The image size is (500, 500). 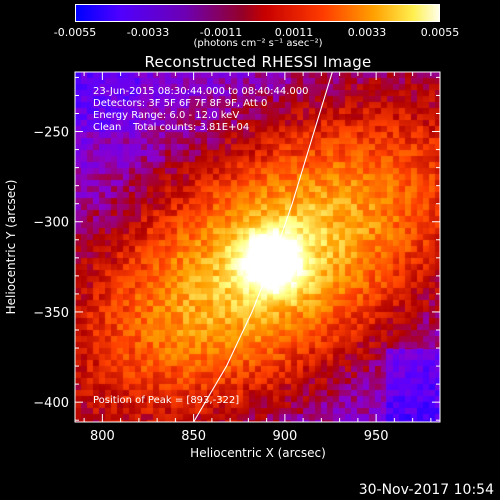 What do you see at coordinates (440, 32) in the screenshot?
I see `colorbar-tick-label: 0.0055` at bounding box center [440, 32].